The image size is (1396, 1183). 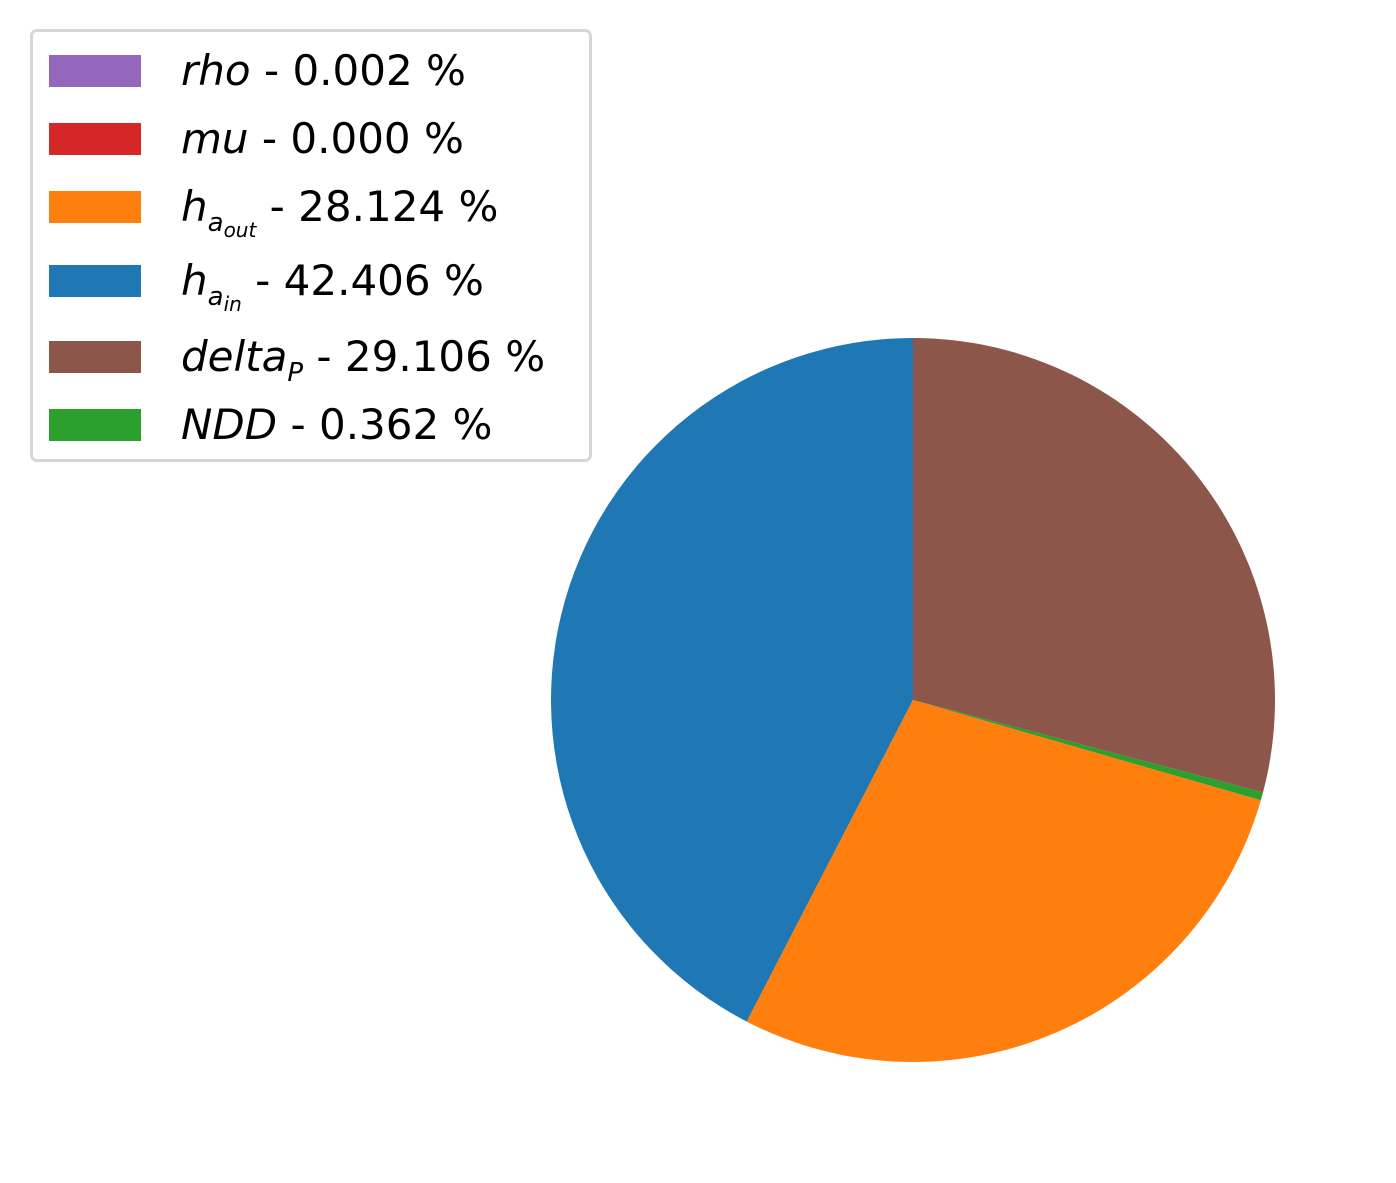 I want to click on legend-label-mu: mu - 0.000 %, so click(x=322, y=138).